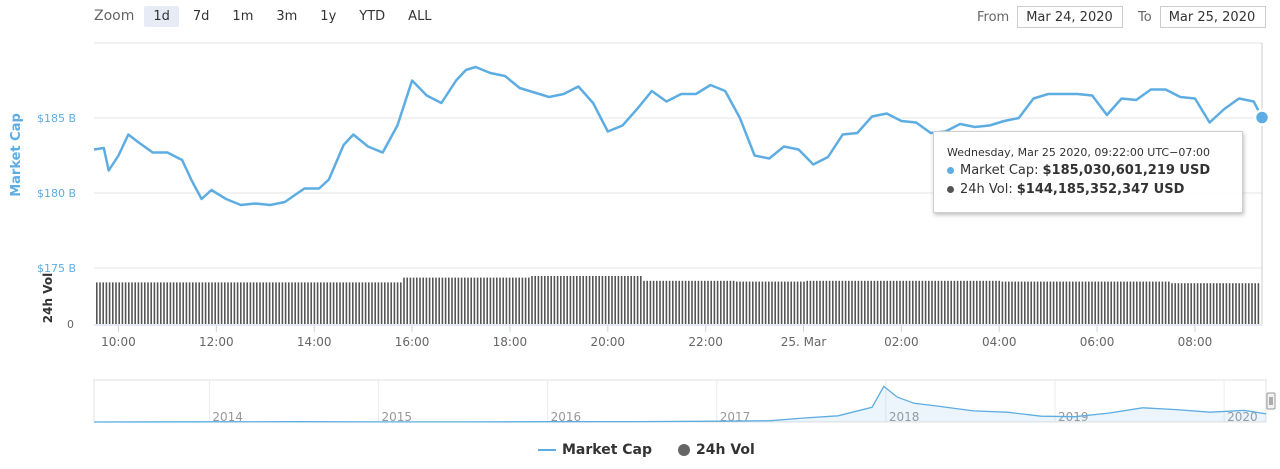 Image resolution: width=1280 pixels, height=469 pixels. What do you see at coordinates (566, 417) in the screenshot?
I see `navigator-year-label: 2016` at bounding box center [566, 417].